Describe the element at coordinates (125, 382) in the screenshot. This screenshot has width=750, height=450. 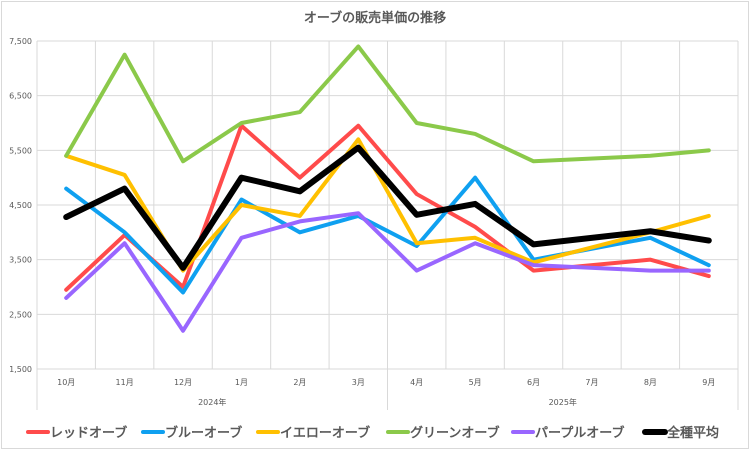
I see `x-tick-label: 11月` at that location.